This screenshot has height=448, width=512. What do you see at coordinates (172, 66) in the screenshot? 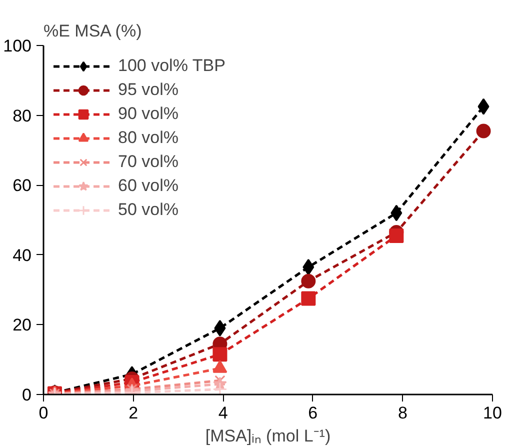
I see `legend-label: 100 vol% TBP` at bounding box center [172, 66].